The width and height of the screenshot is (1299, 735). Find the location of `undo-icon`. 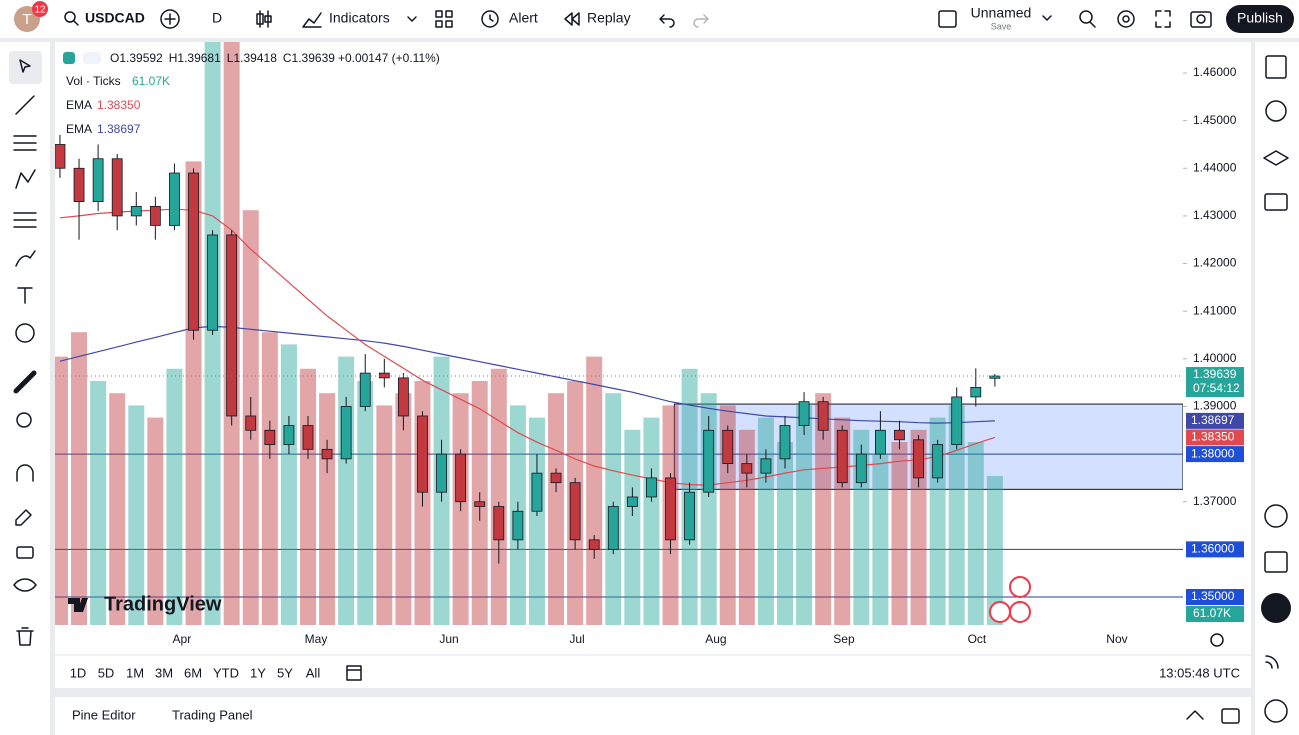

undo-icon is located at coordinates (667, 21).